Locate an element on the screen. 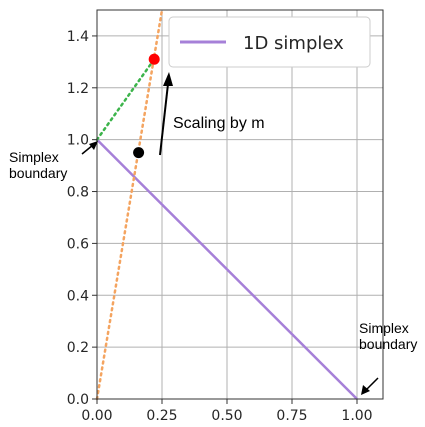  y-tick-label: 1.4 is located at coordinates (78, 37).